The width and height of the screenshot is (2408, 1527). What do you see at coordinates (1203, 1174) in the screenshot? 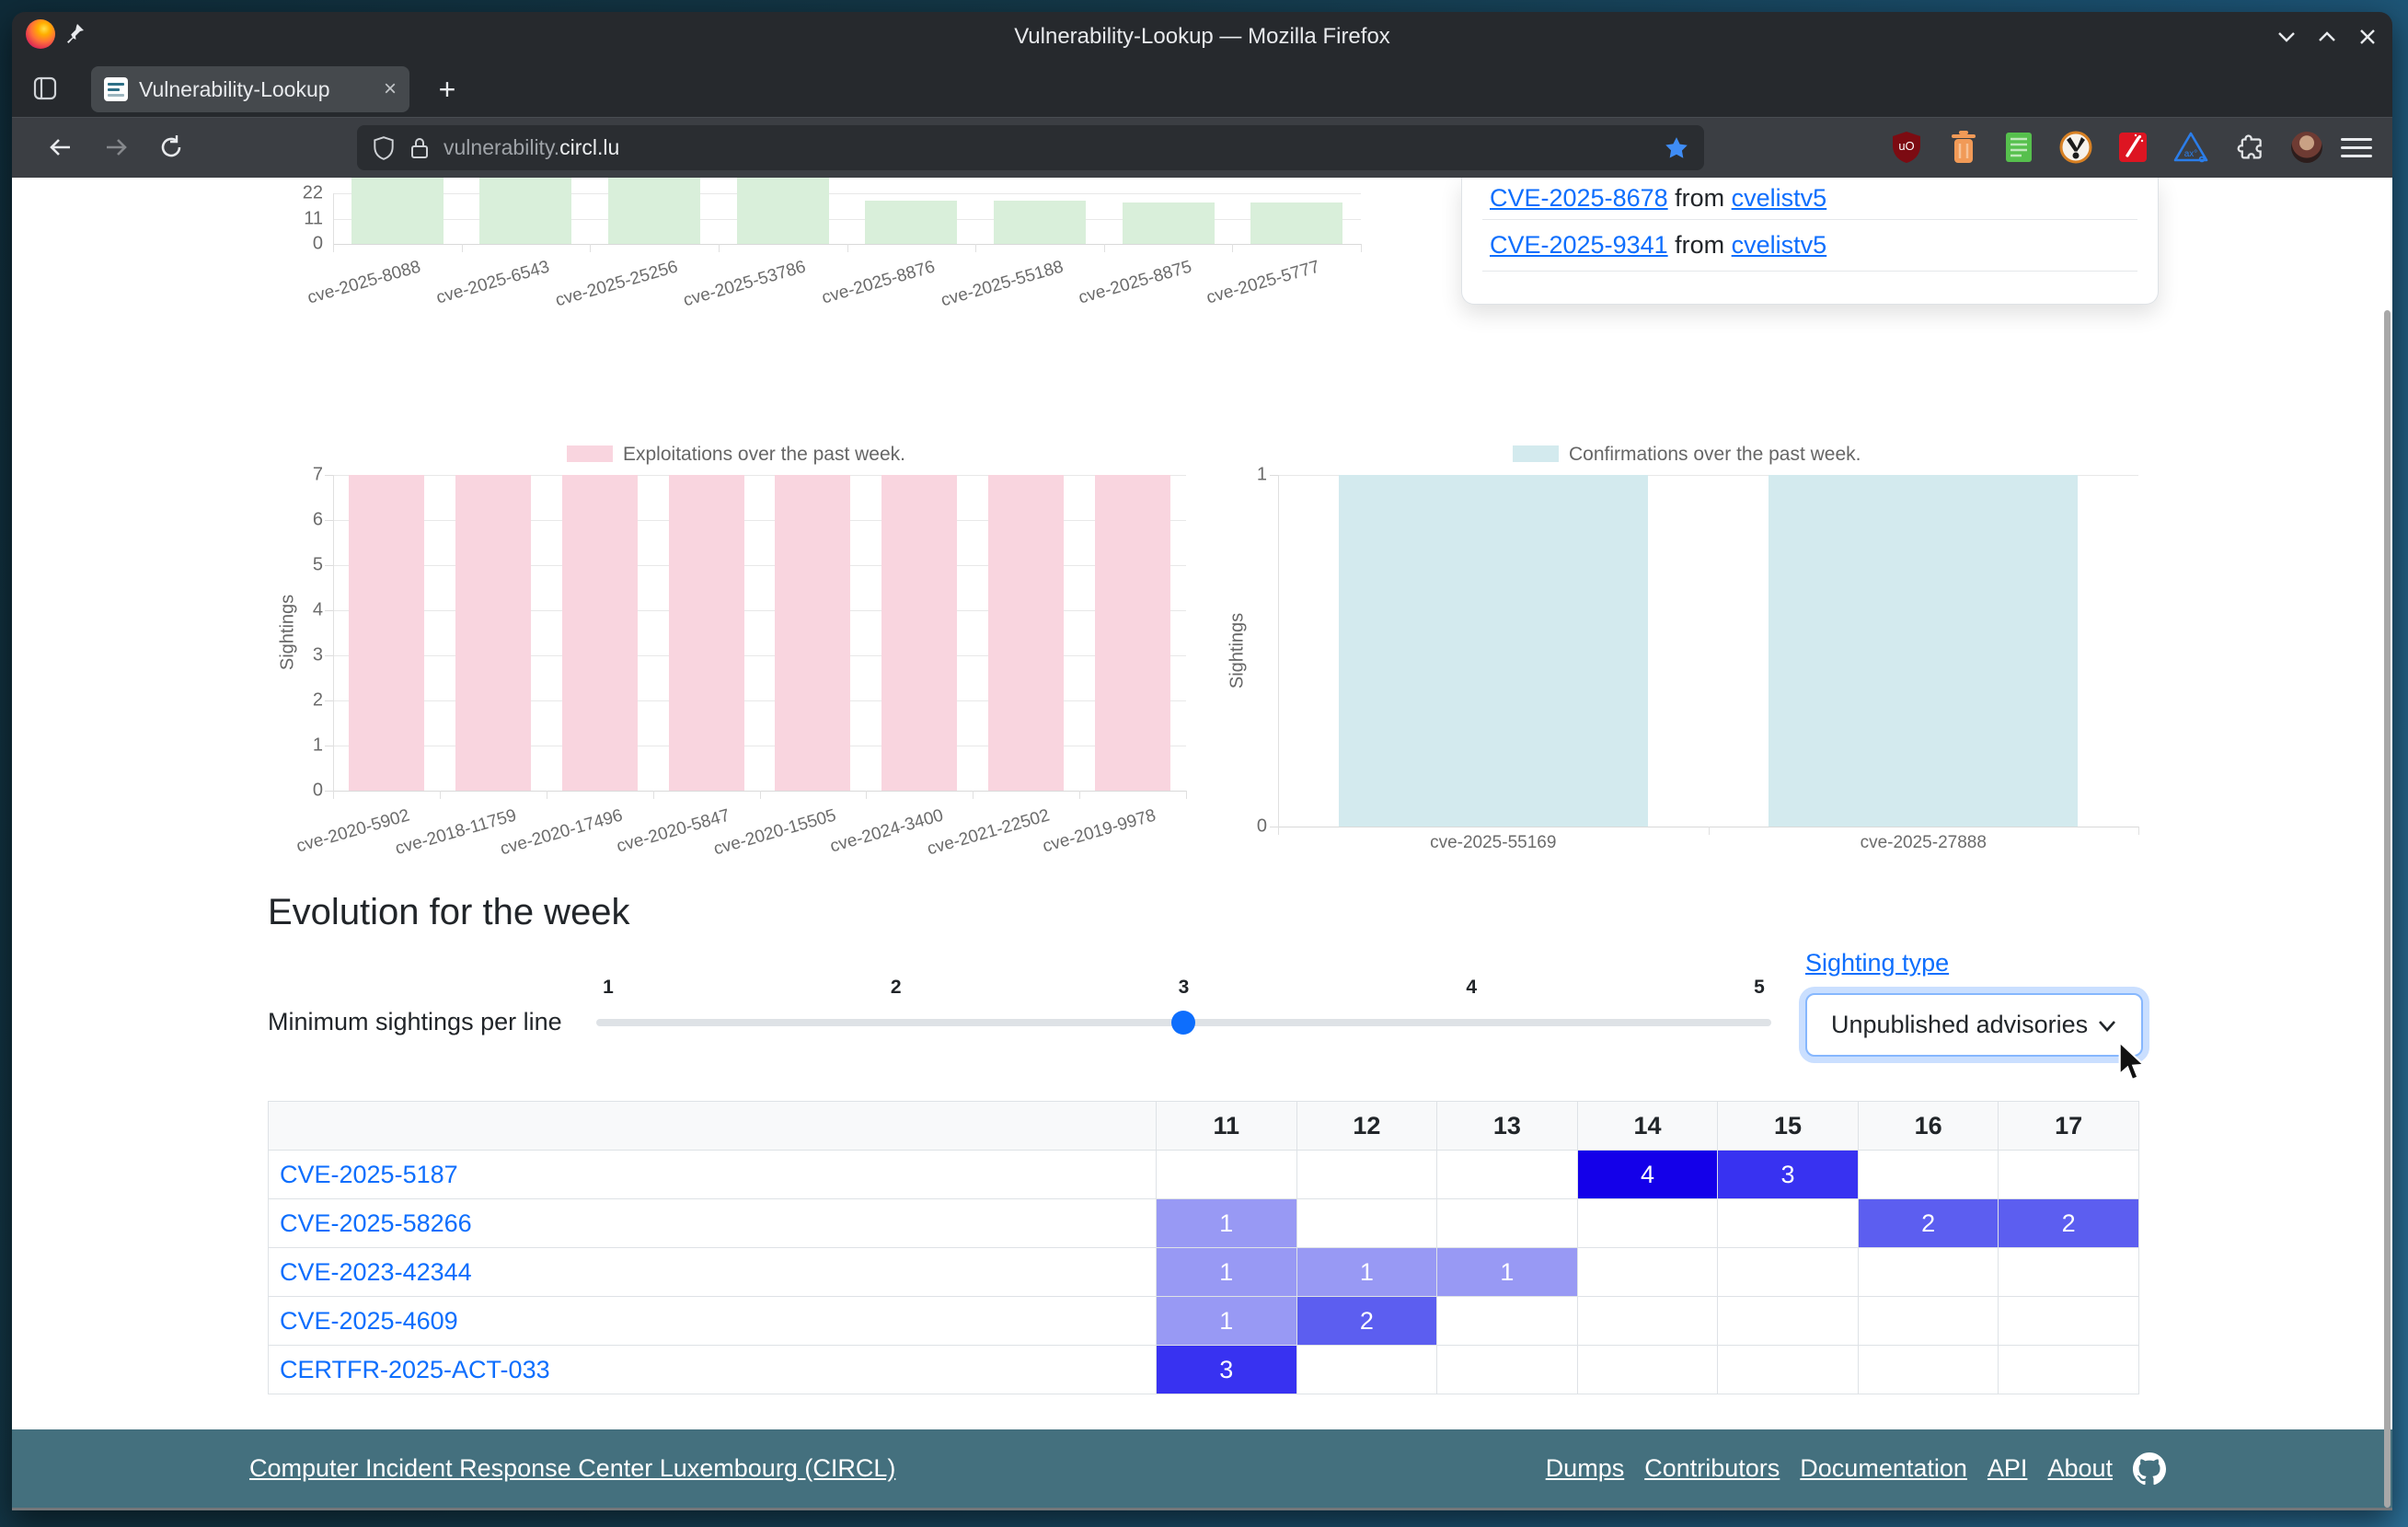
I see `table-row: CVE-2025-5187 4 3` at bounding box center [1203, 1174].